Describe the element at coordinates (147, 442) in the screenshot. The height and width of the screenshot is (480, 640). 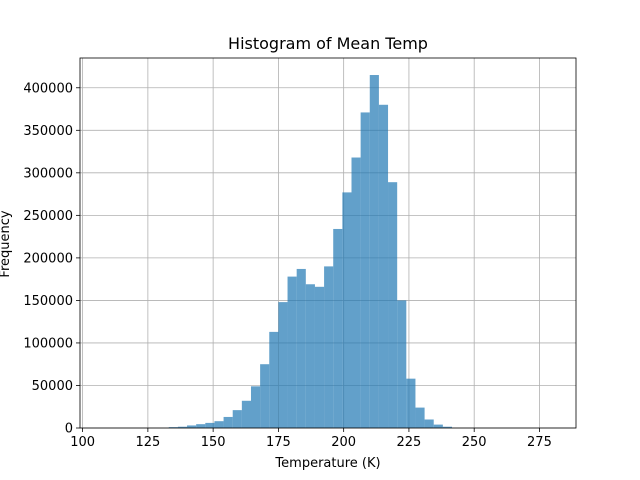
I see `x-tick-label: 125` at that location.